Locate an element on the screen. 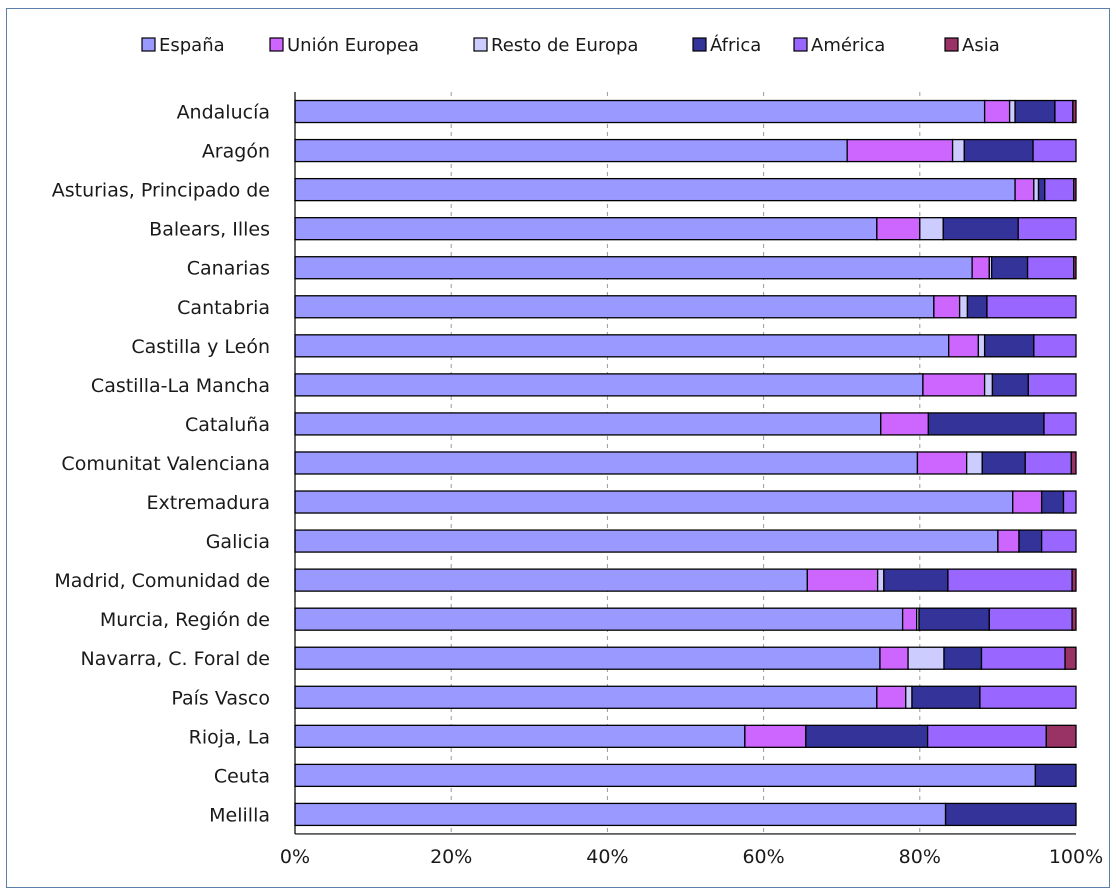  x-tick-label: 100% is located at coordinates (1076, 857).